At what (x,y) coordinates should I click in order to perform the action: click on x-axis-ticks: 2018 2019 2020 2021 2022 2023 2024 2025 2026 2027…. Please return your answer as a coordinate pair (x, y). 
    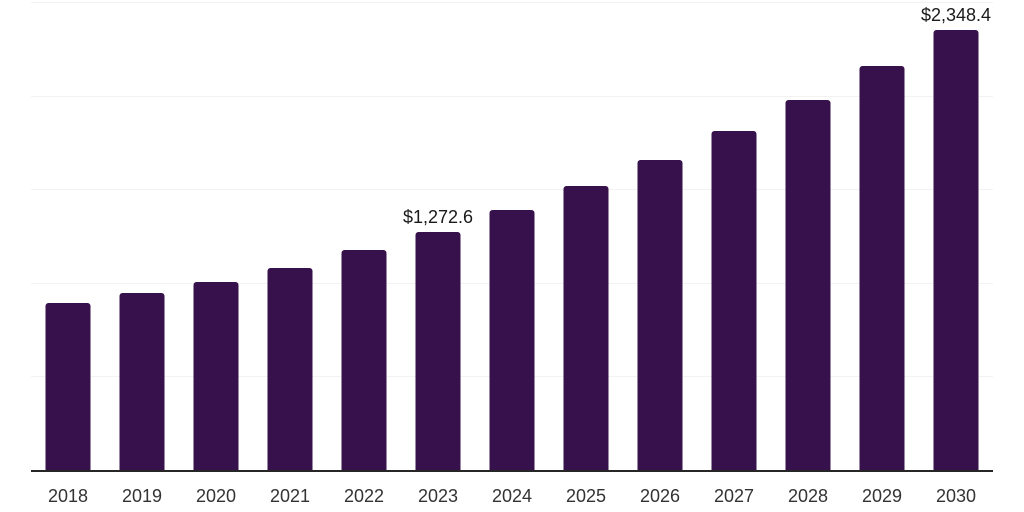
    Looking at the image, I should click on (512, 496).